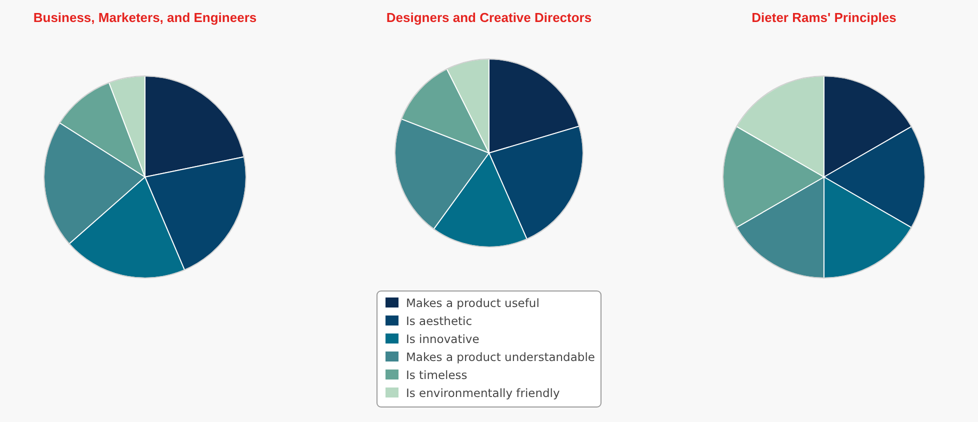 The height and width of the screenshot is (422, 978). What do you see at coordinates (500, 357) in the screenshot?
I see `legend-label: Makes a product understandable` at bounding box center [500, 357].